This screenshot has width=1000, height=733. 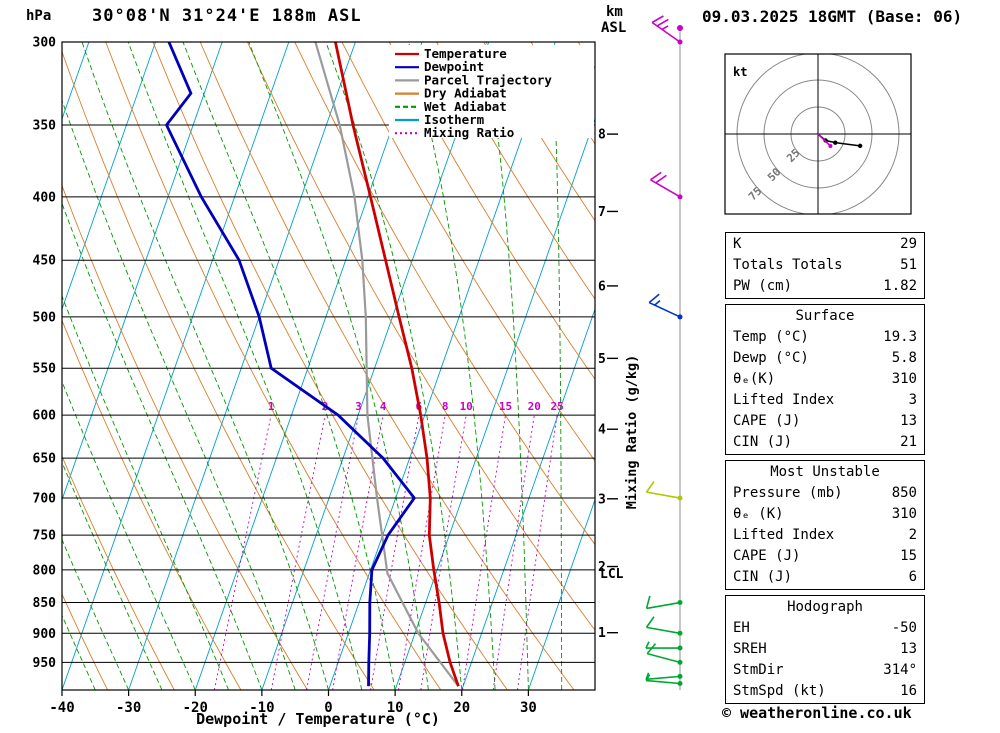 What do you see at coordinates (825, 379) in the screenshot?
I see `table-row: θₑ(K) 310` at bounding box center [825, 379].